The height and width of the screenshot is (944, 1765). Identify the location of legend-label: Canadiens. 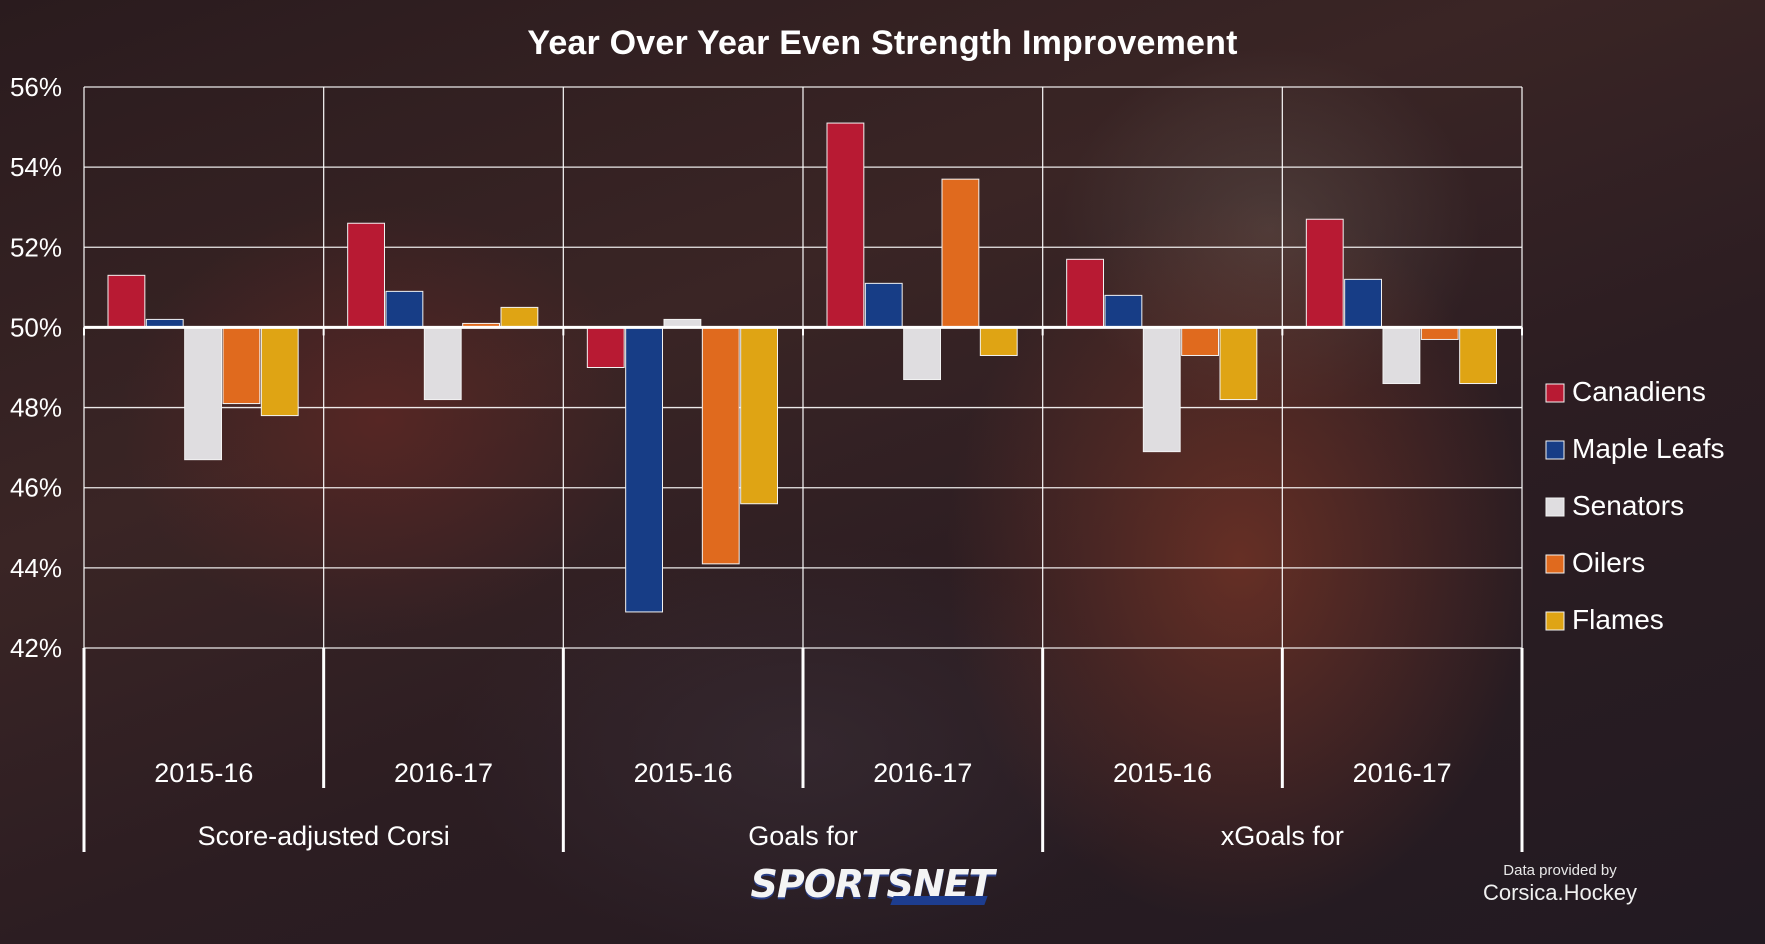
(1639, 391).